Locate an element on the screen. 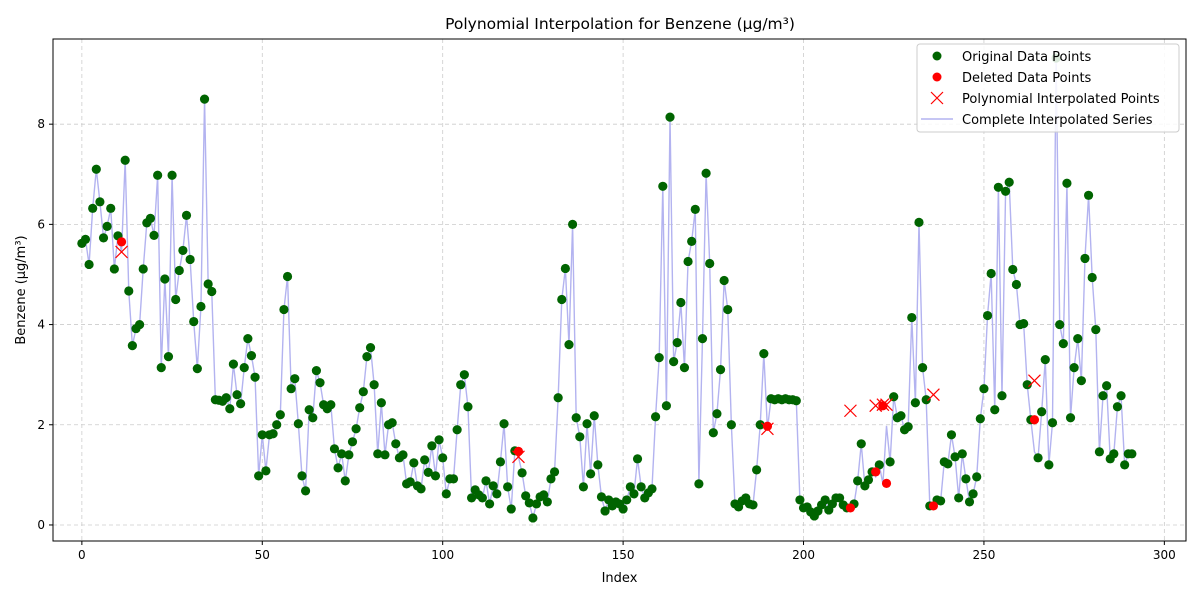  x-axis-ticks: 0 50 100 150 200 250 300 is located at coordinates (627, 551).